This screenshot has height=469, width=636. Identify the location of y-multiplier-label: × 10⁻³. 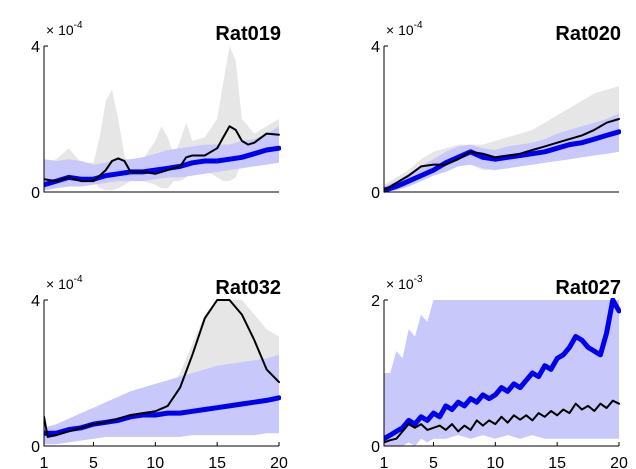
(404, 283).